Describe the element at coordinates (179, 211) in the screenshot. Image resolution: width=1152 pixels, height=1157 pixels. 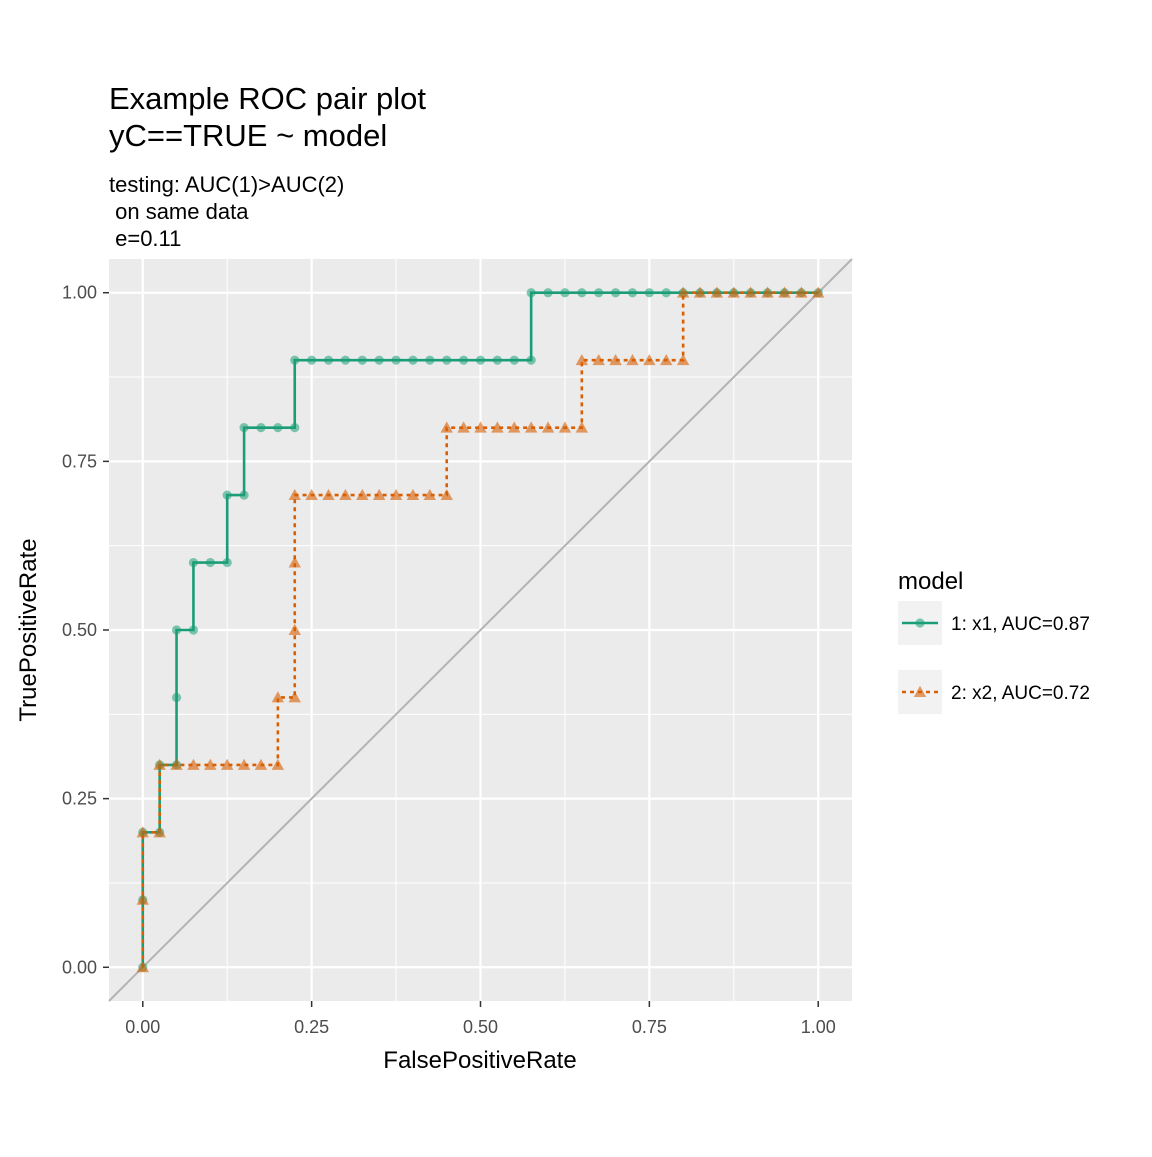
I see `chart-subtitle-line-2: on same data` at that location.